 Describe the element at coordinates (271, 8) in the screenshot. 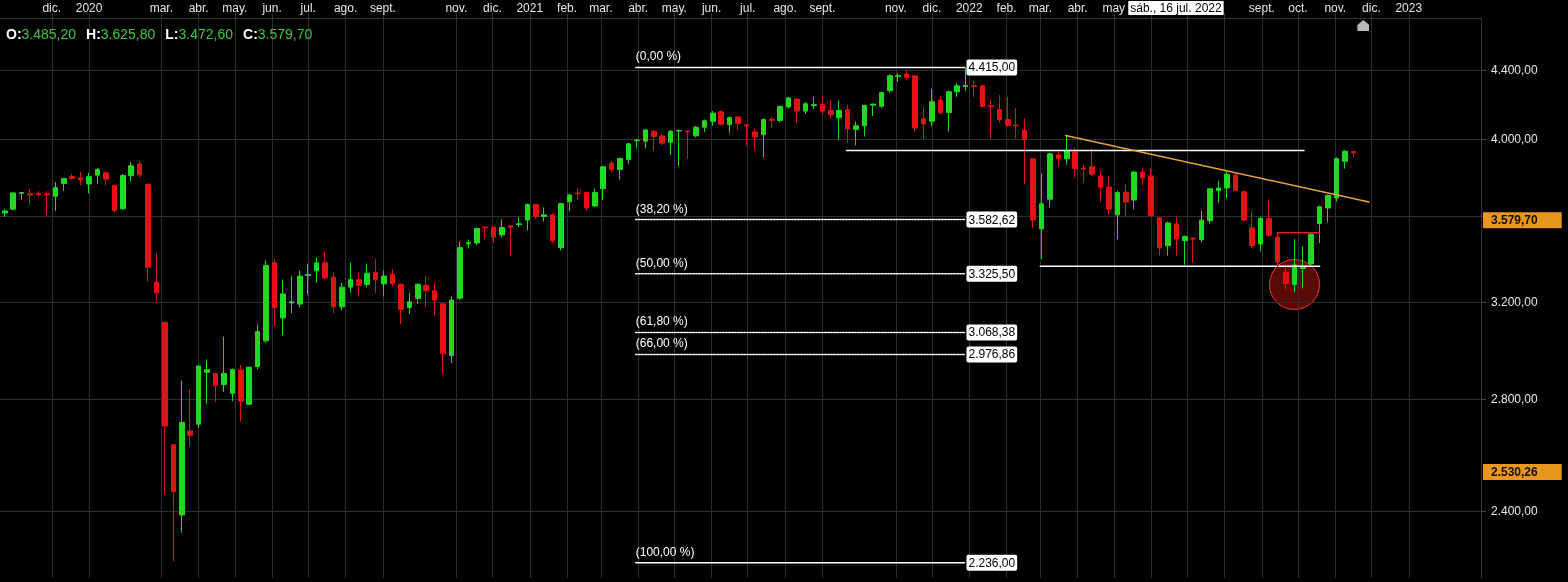

I see `x-tick-label: jun.` at that location.